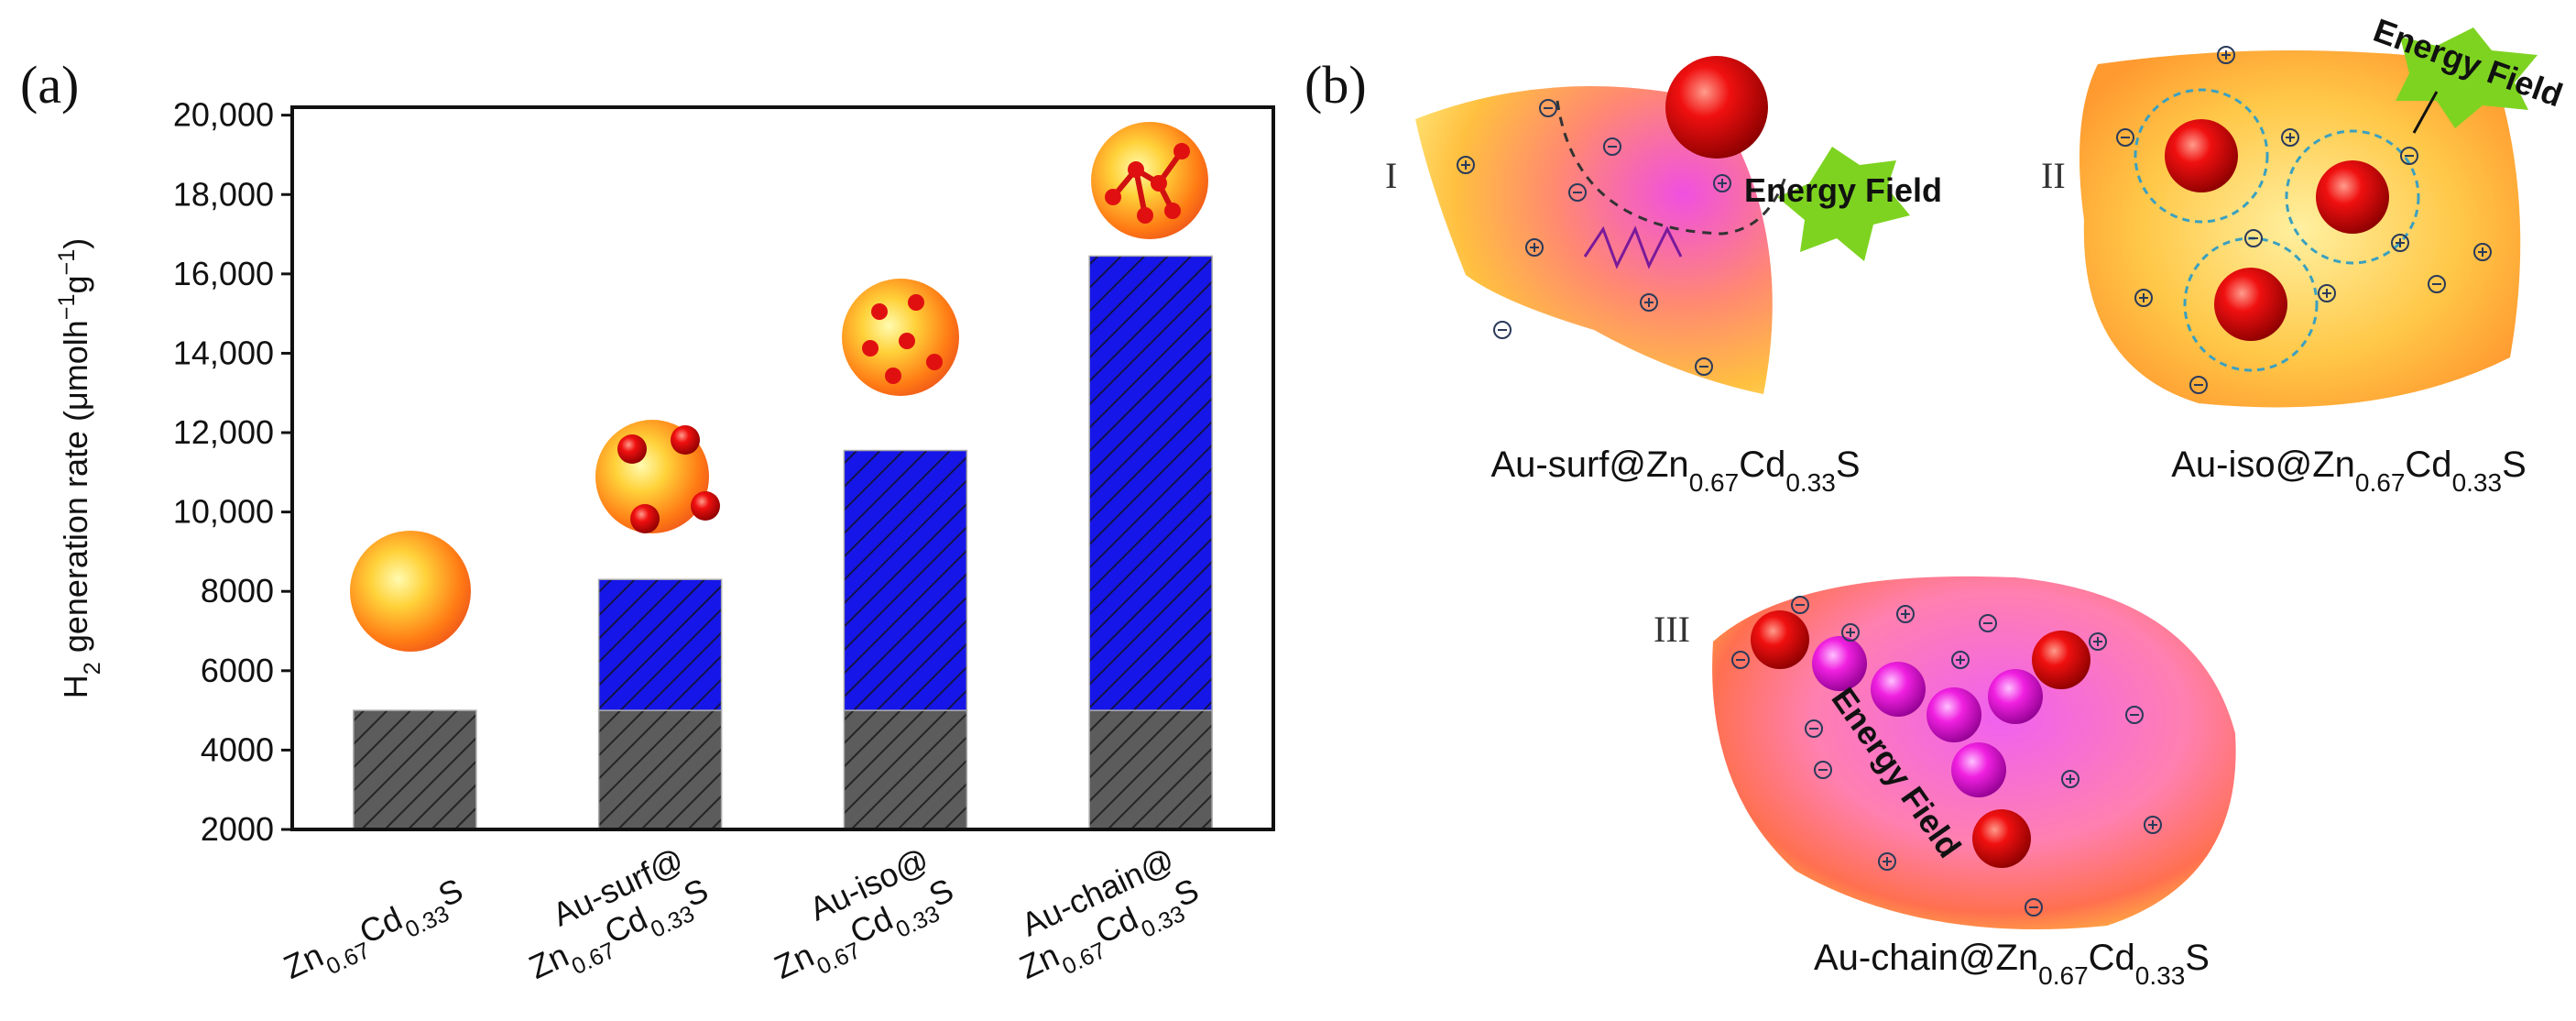 This screenshot has width=2576, height=1021. Describe the element at coordinates (224, 352) in the screenshot. I see `y-tick-label: 14,000` at that location.